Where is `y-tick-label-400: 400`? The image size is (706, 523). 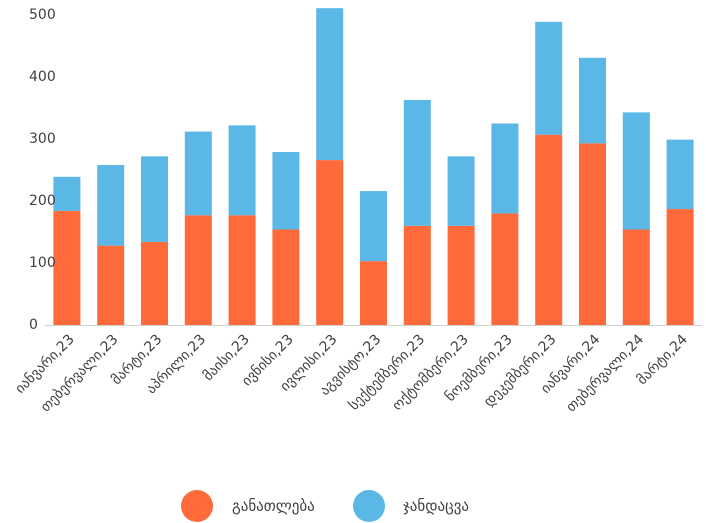
y-tick-label-400: 400 is located at coordinates (42, 77).